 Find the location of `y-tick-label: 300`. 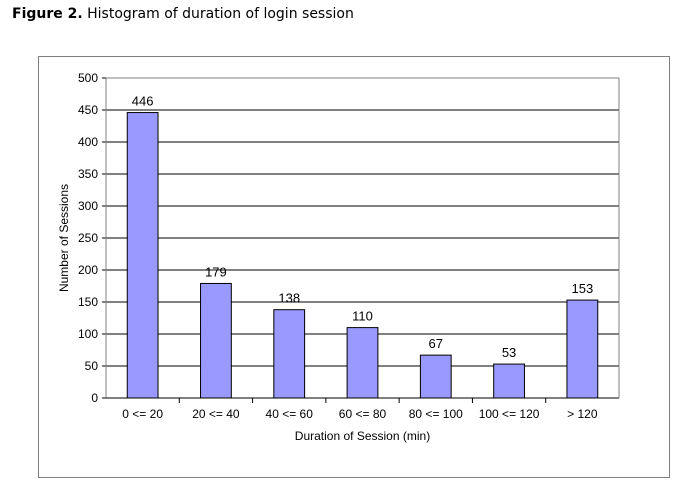

y-tick-label: 300 is located at coordinates (88, 206).